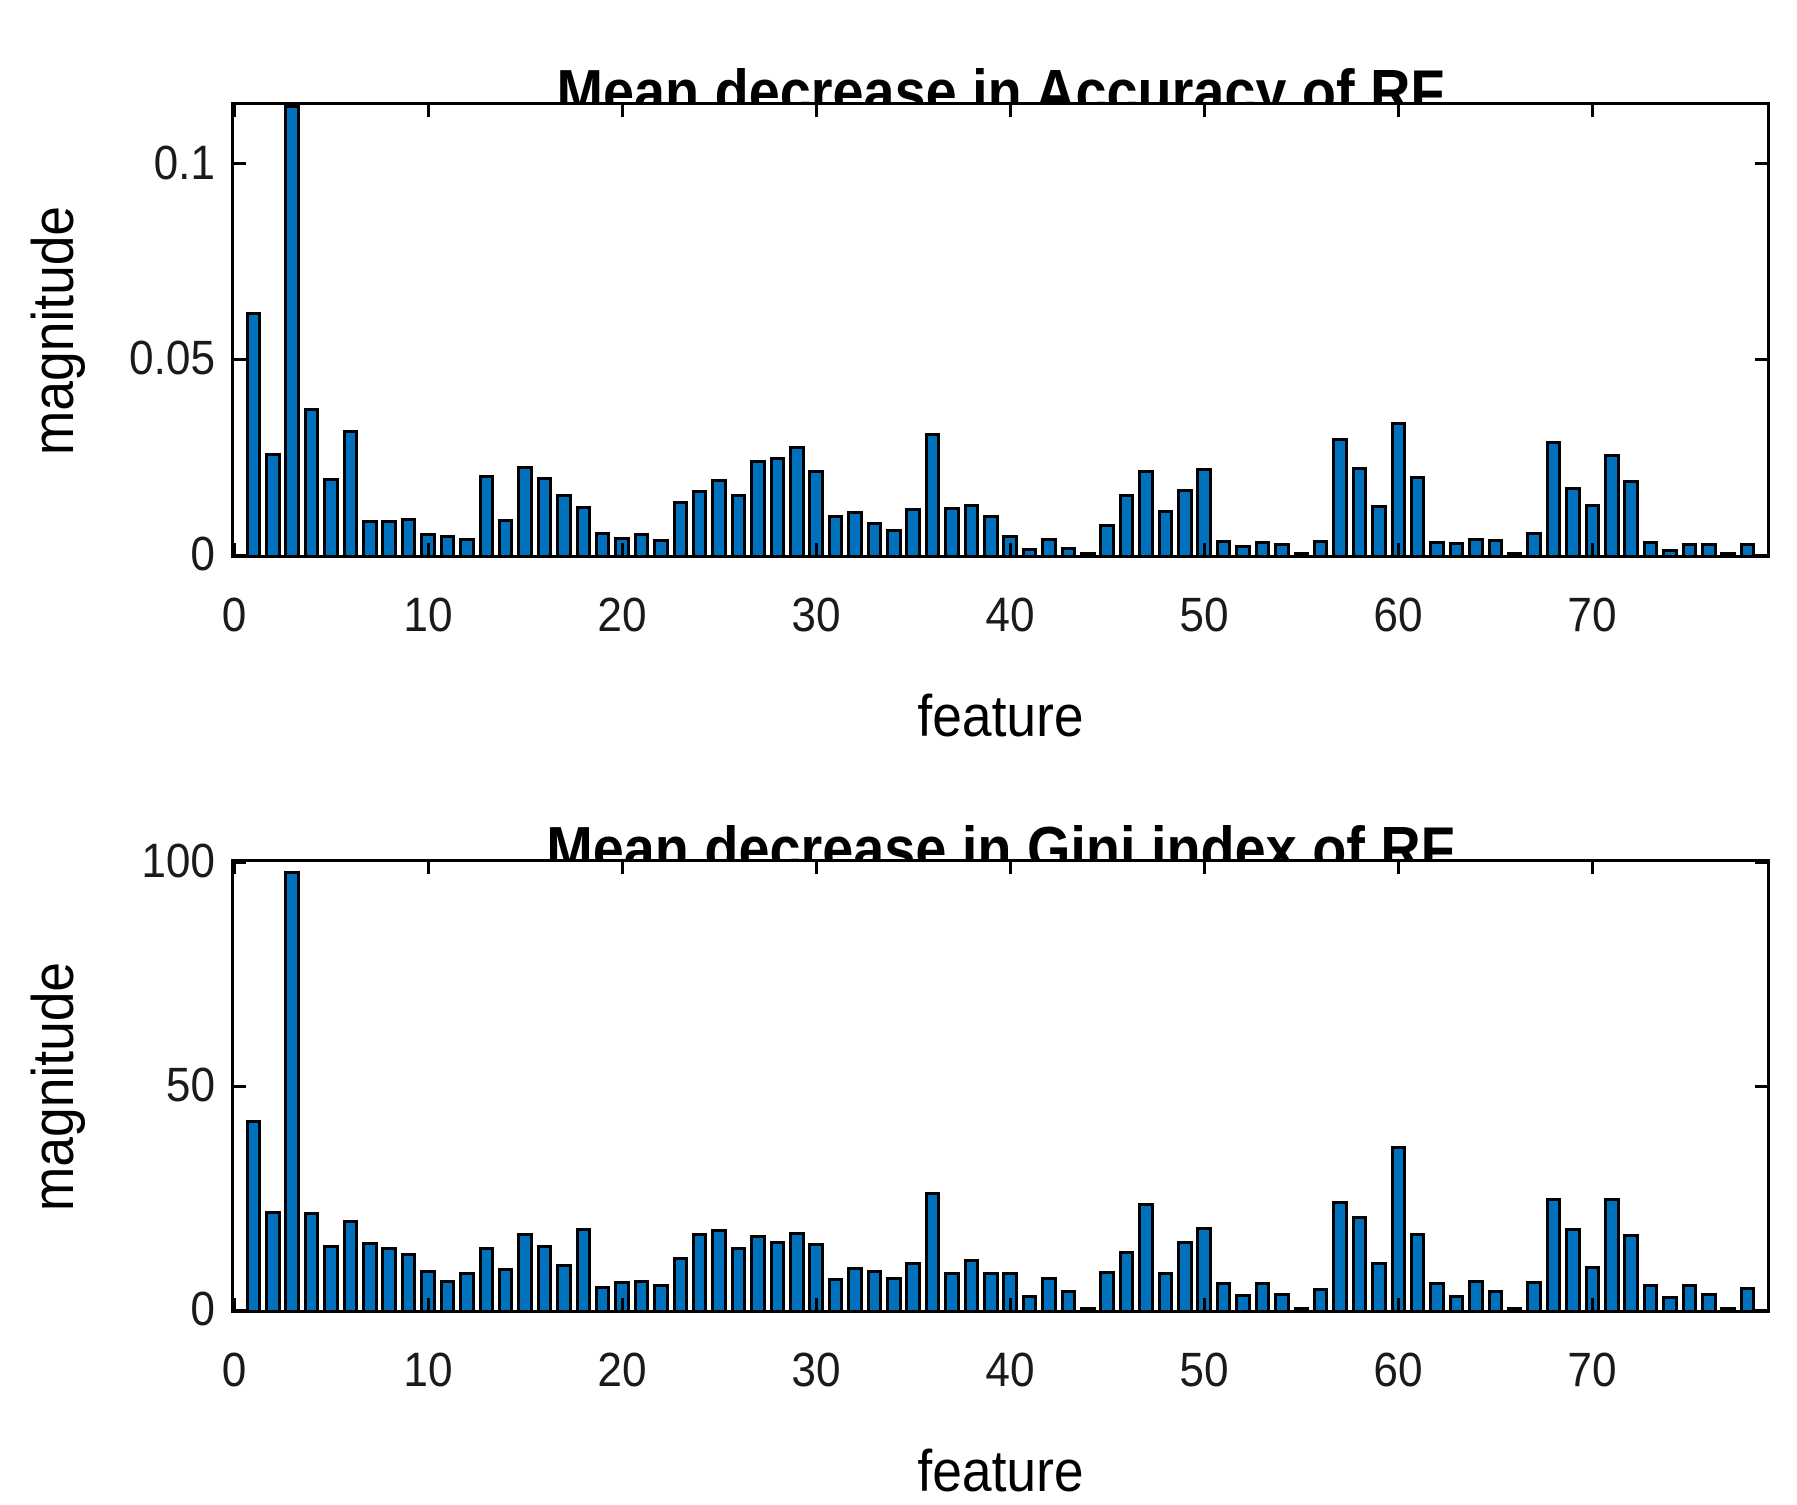 The width and height of the screenshot is (1797, 1505). What do you see at coordinates (622, 1370) in the screenshot?
I see `x-tick-label: 20` at bounding box center [622, 1370].